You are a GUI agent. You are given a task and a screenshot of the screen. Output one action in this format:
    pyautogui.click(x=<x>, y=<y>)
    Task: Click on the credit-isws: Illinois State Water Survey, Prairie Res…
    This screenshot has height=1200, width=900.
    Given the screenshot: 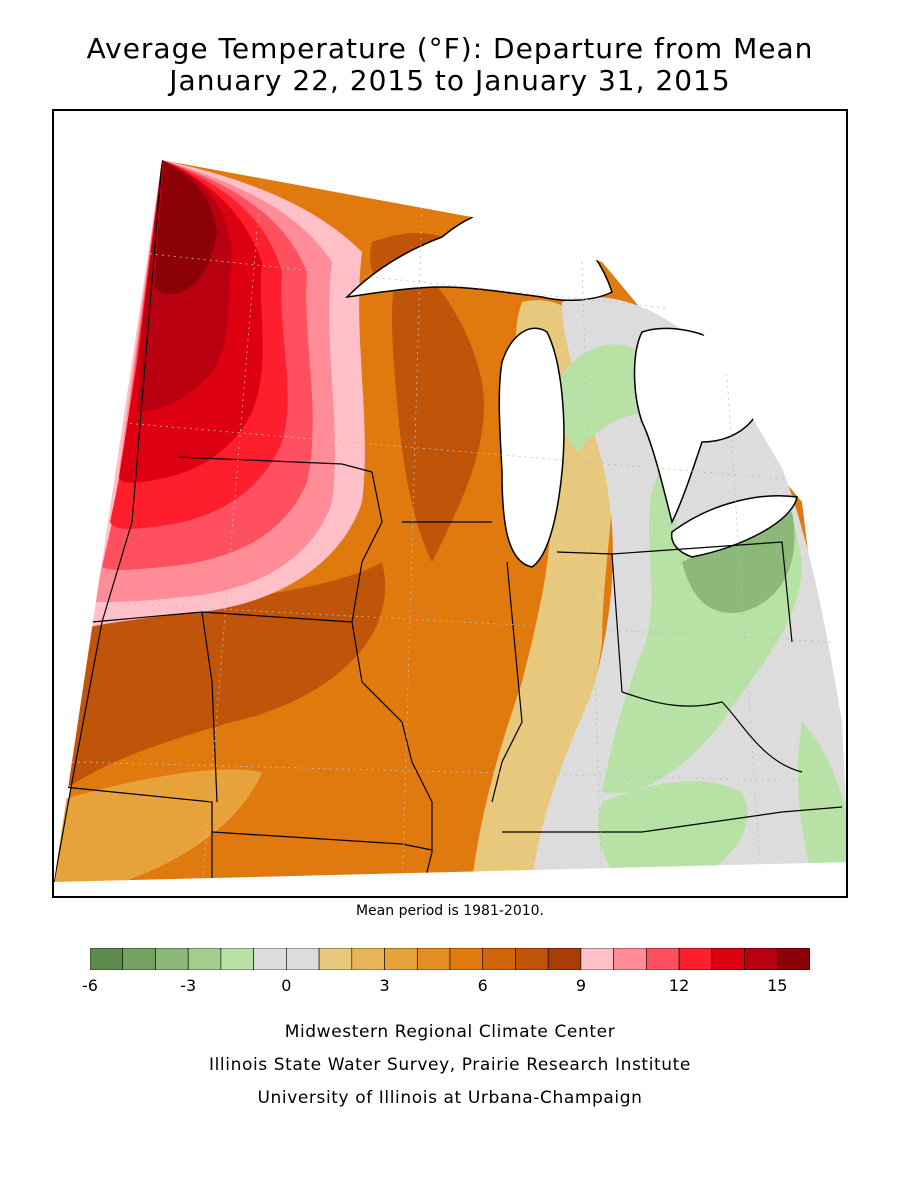 What is the action you would take?
    pyautogui.click(x=450, y=1065)
    